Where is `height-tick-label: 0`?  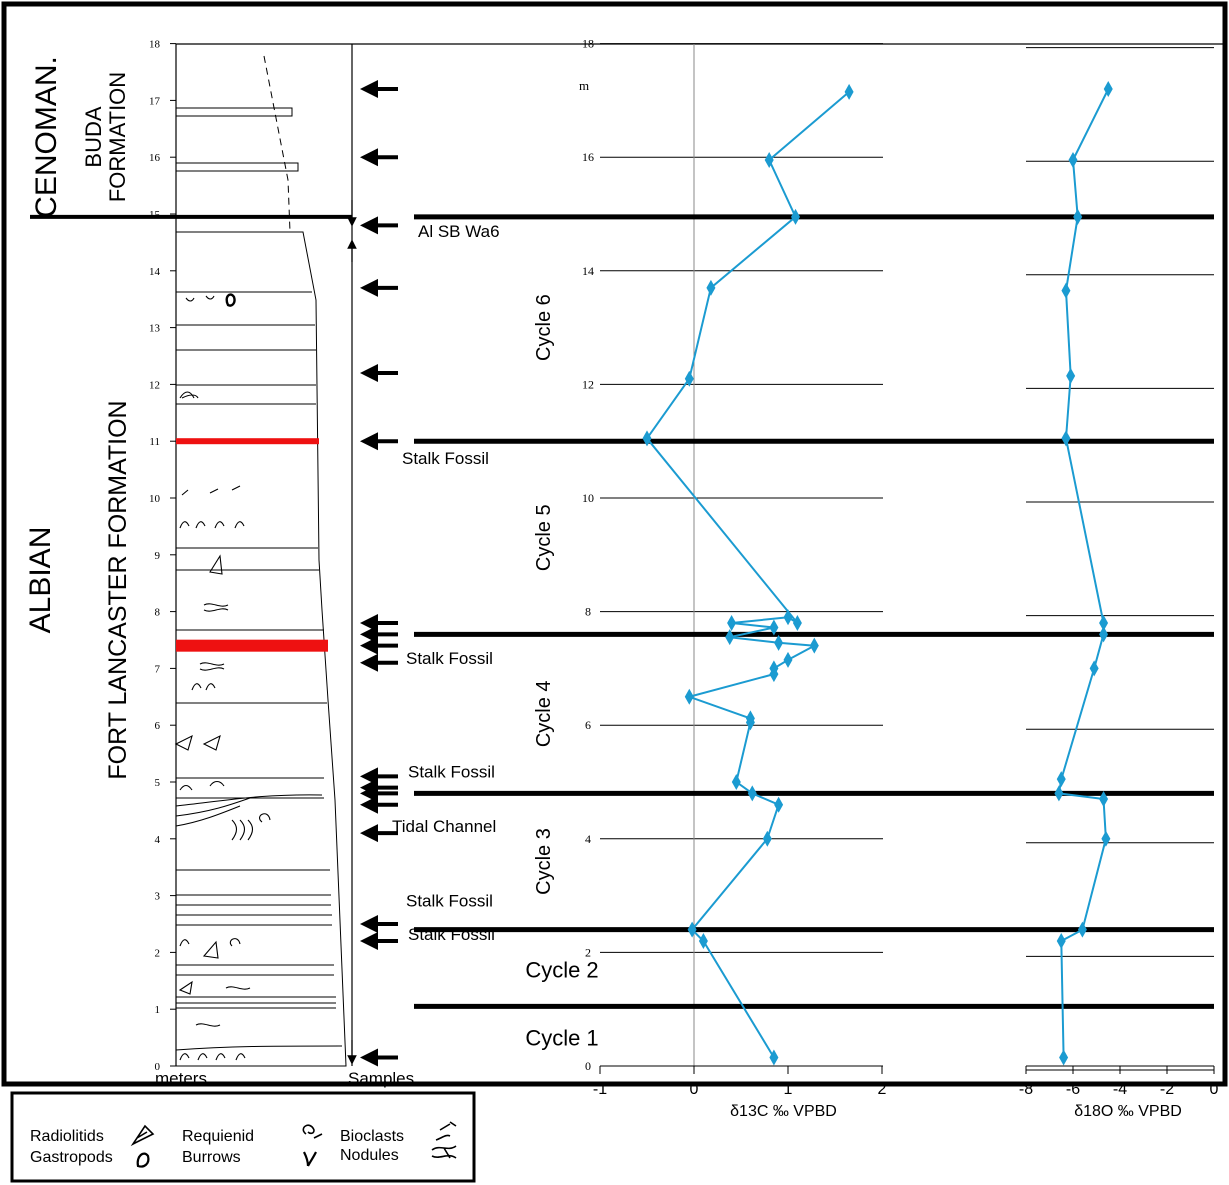
height-tick-label: 0 is located at coordinates (588, 1066).